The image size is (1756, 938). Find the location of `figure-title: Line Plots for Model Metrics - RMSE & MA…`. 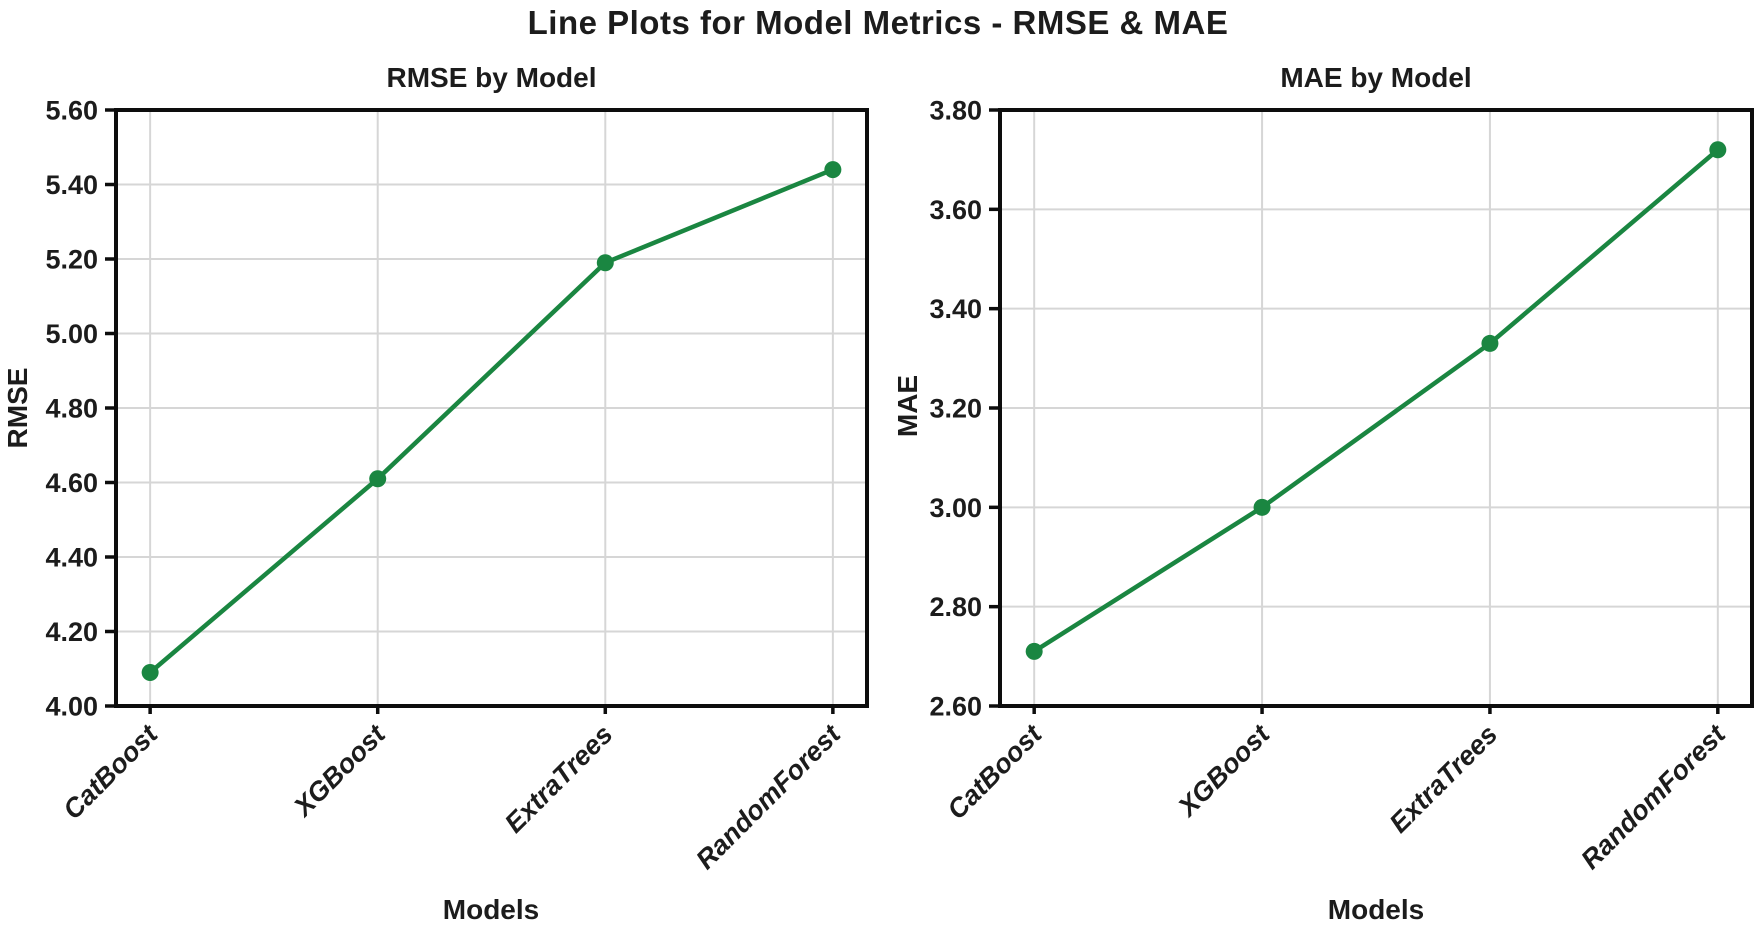

figure-title: Line Plots for Model Metrics - RMSE & MA… is located at coordinates (878, 22).